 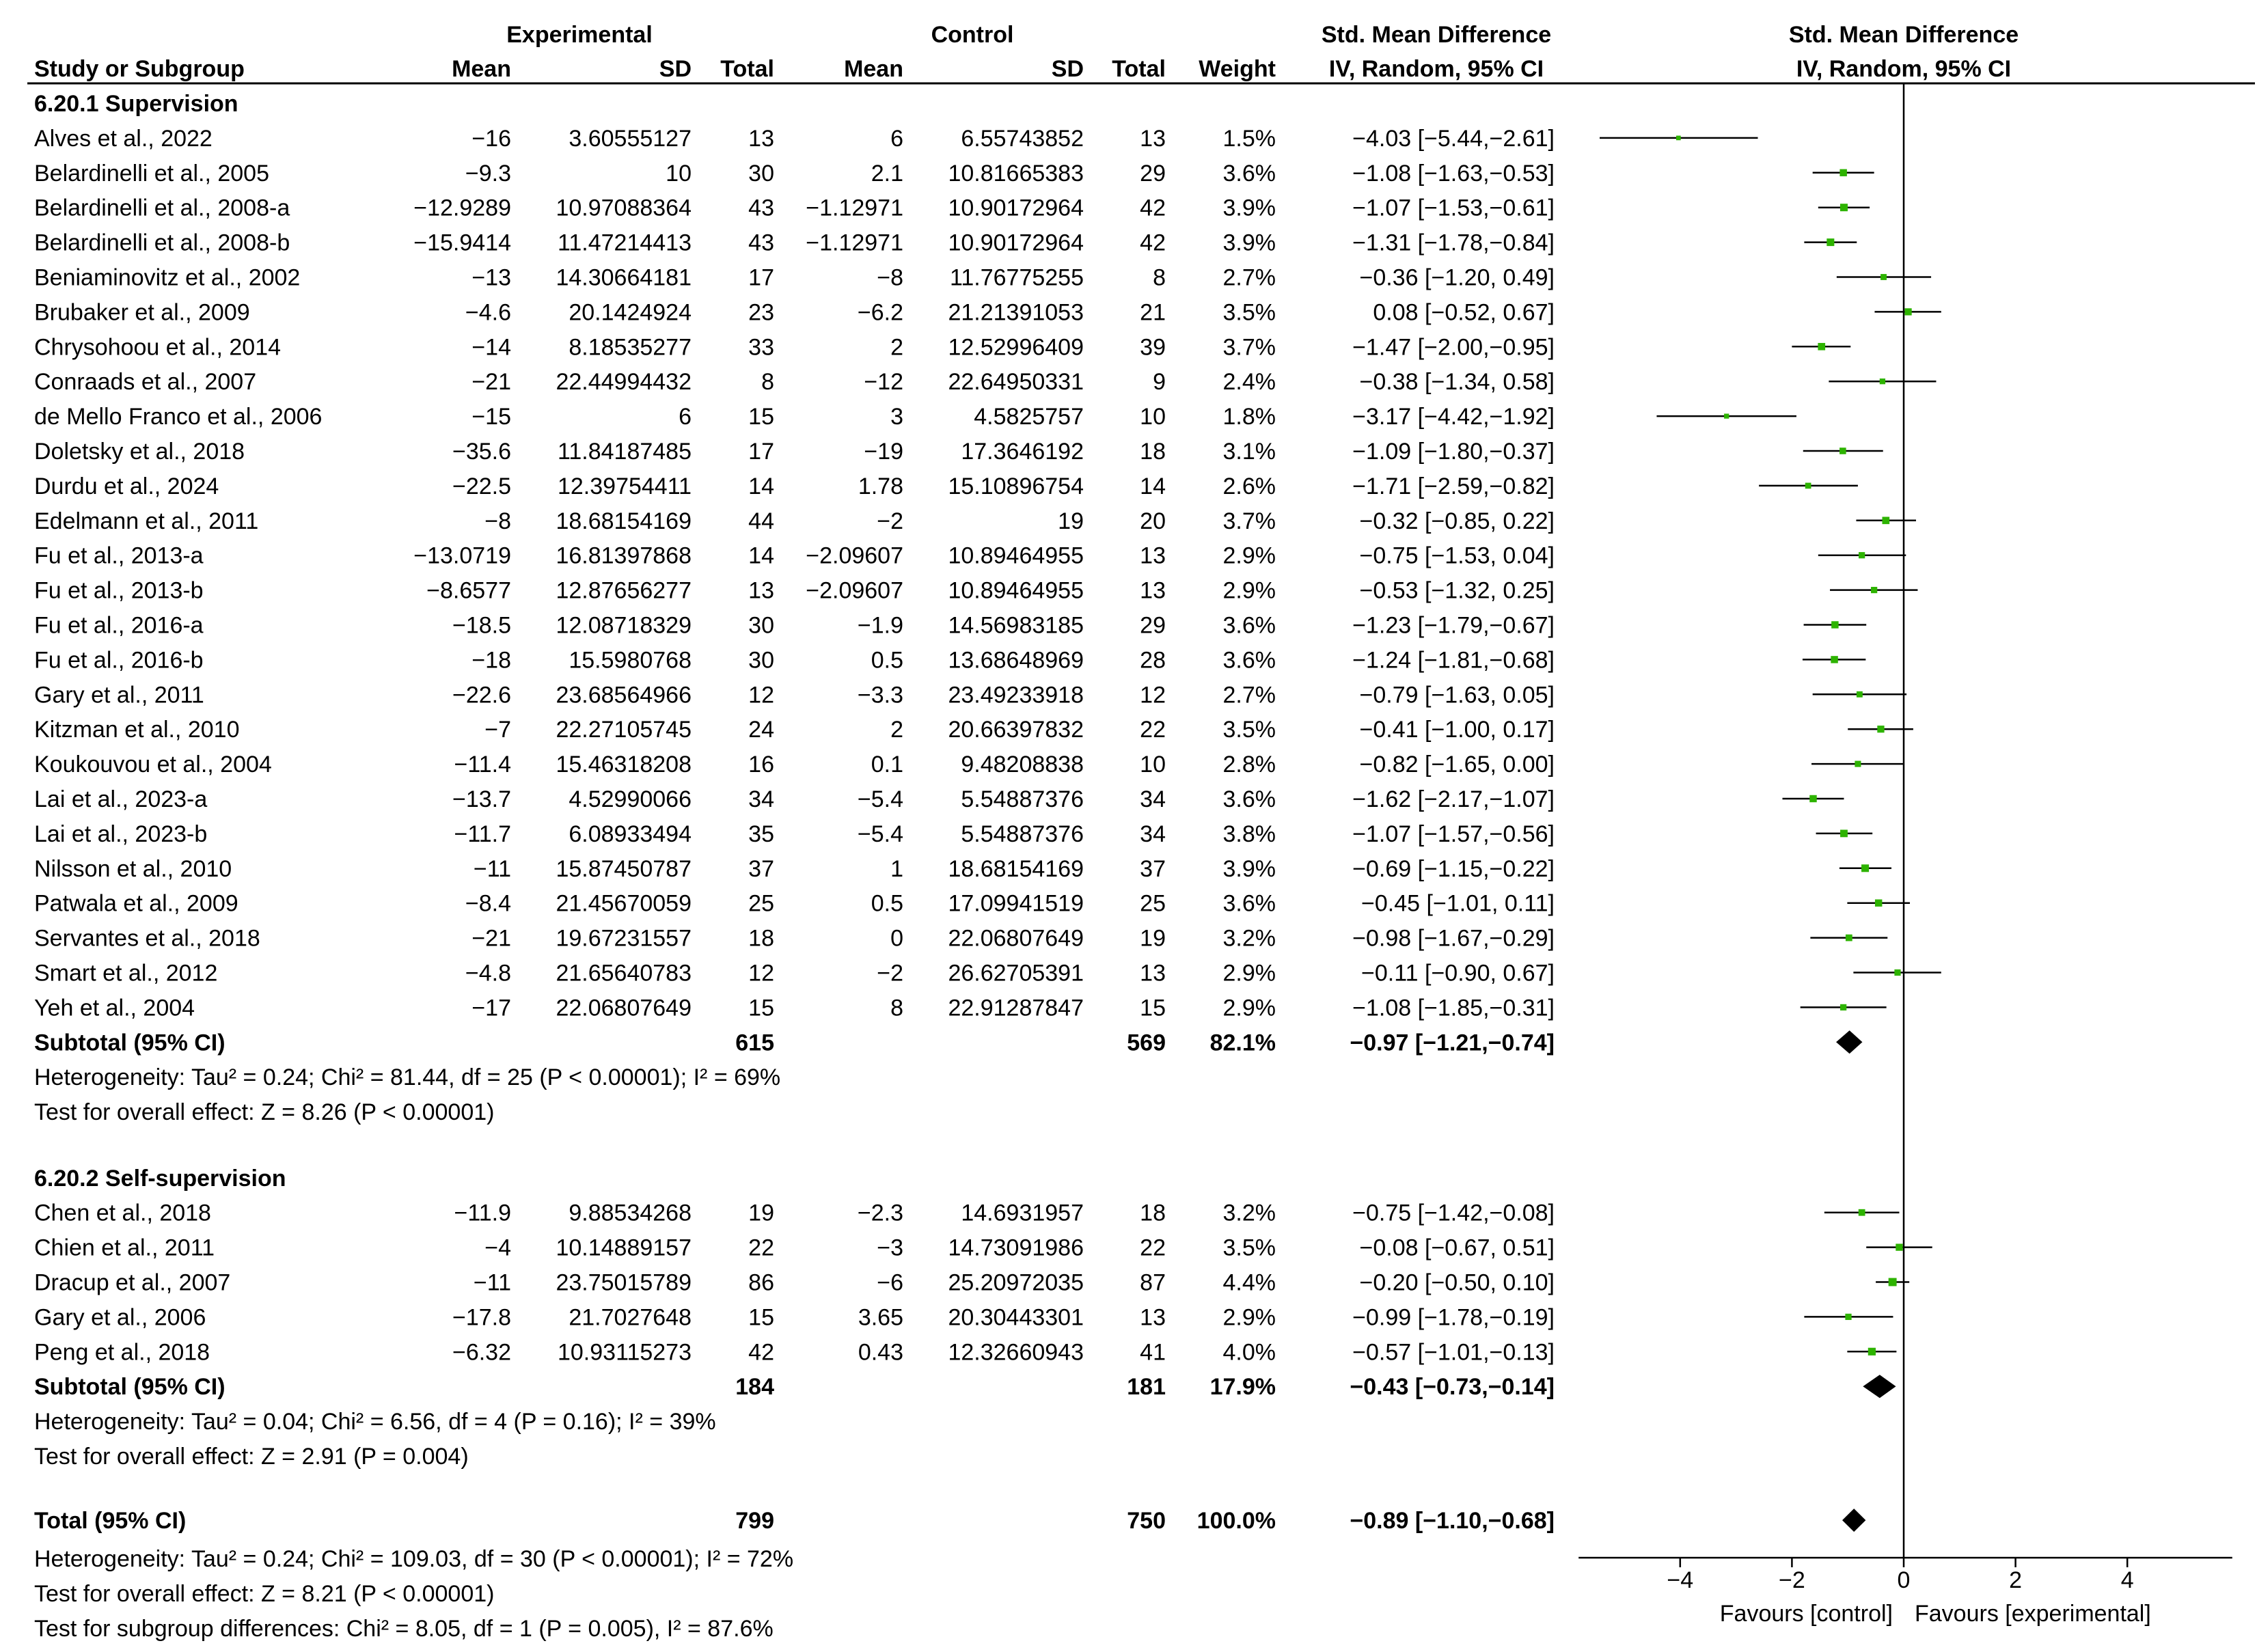 What do you see at coordinates (139, 452) in the screenshot?
I see `study-name: Doletsky et al., 2018` at bounding box center [139, 452].